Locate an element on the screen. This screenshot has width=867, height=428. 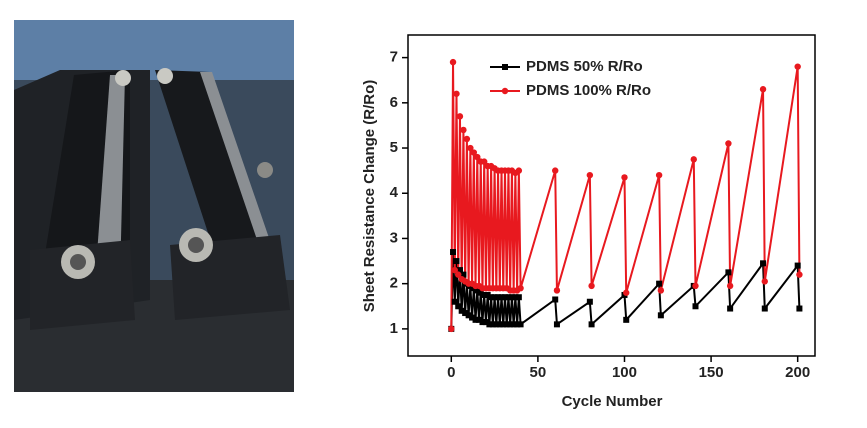
x-tick-label: 150 is located at coordinates (711, 372).